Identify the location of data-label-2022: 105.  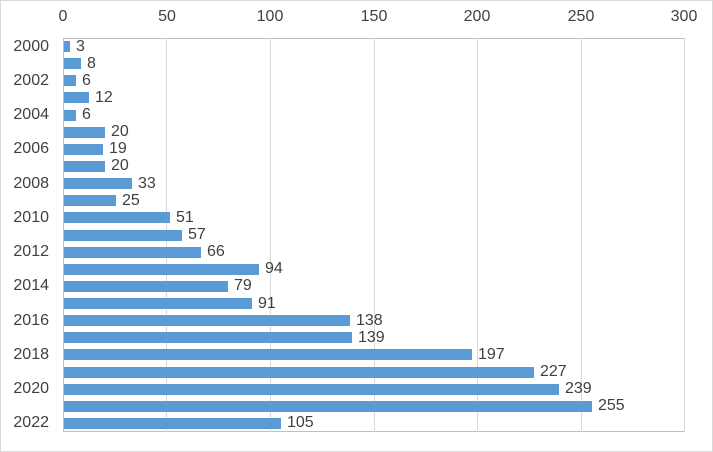
(300, 422).